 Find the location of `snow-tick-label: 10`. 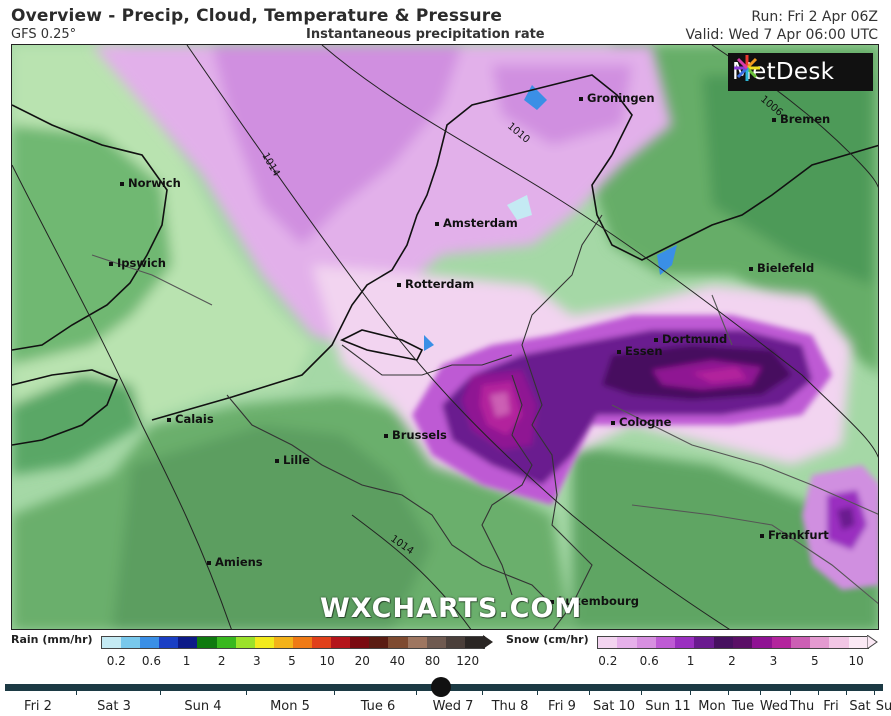

snow-tick-label: 10 is located at coordinates (856, 661).